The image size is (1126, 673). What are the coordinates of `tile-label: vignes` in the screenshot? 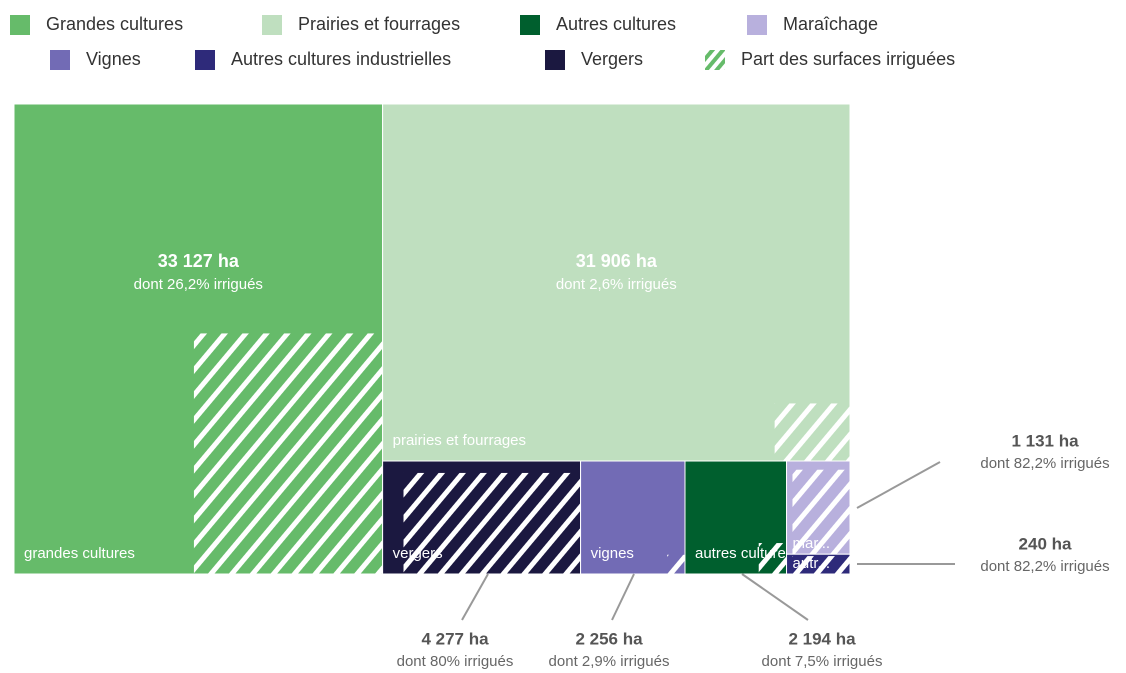 It's located at (612, 553).